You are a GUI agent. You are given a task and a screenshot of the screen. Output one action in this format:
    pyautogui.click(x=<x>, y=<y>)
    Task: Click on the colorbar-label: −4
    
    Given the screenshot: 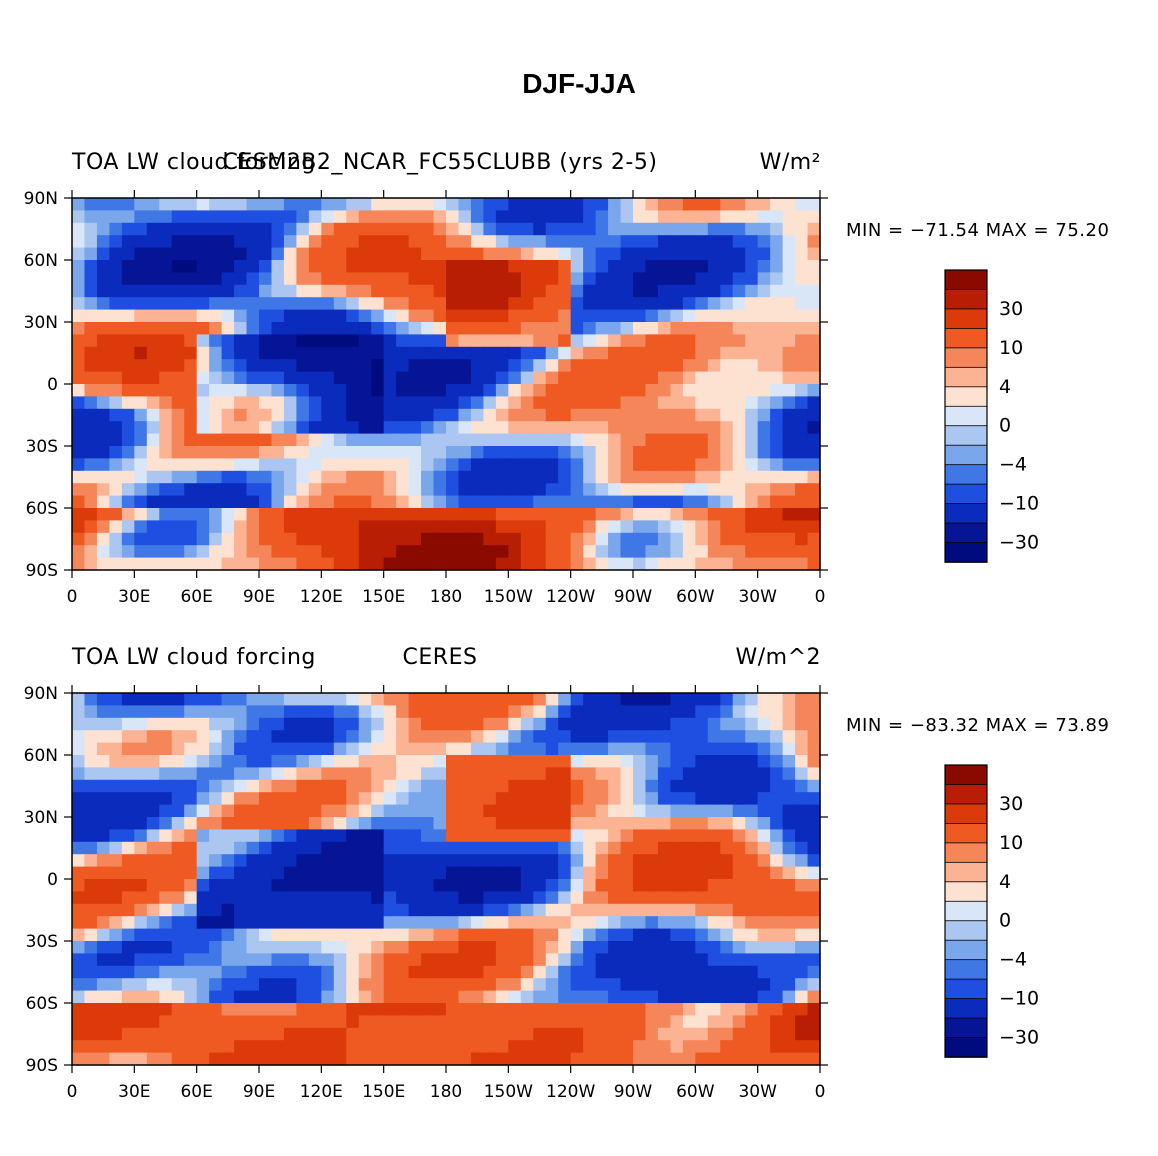 What is the action you would take?
    pyautogui.click(x=1013, y=960)
    